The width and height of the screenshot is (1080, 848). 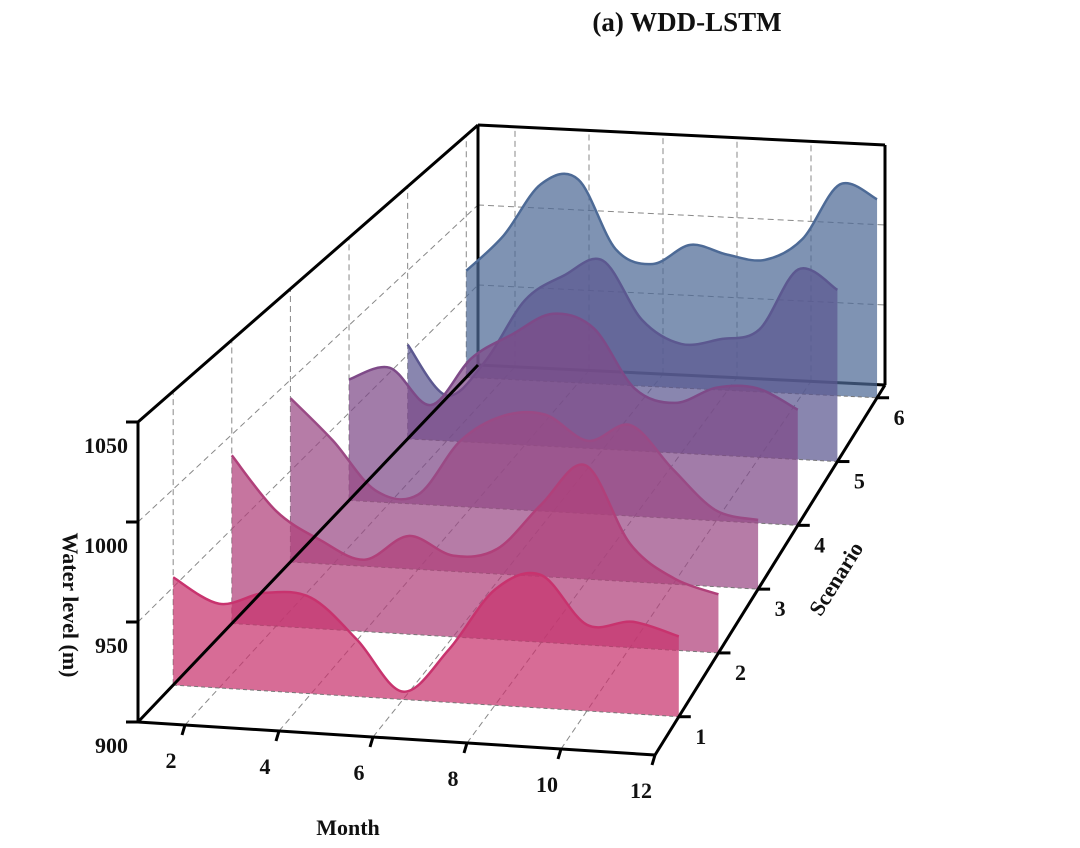 I want to click on x-tick-label: 12, so click(x=641, y=790).